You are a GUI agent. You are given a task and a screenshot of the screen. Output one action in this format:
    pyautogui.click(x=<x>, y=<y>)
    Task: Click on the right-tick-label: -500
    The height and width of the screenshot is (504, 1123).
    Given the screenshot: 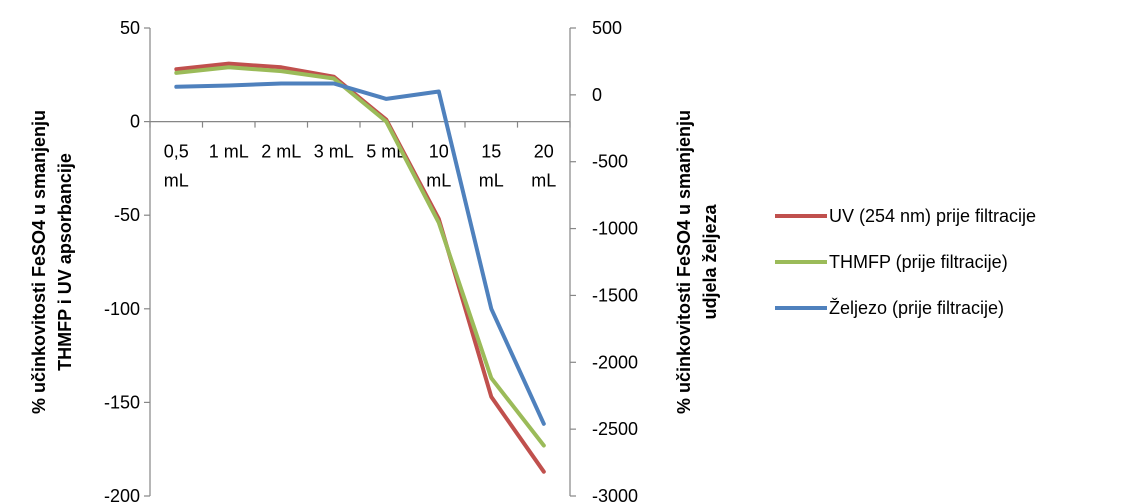 What is the action you would take?
    pyautogui.click(x=610, y=162)
    